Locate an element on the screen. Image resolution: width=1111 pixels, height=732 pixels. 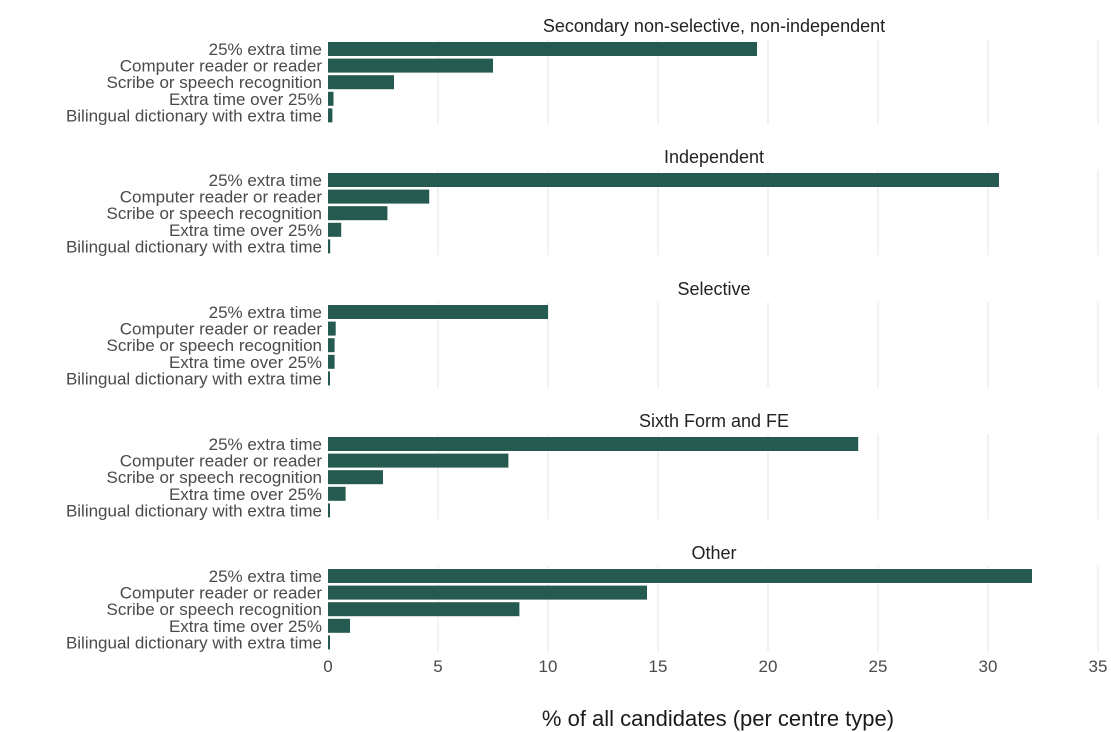
x-tick-label: 25 is located at coordinates (878, 666).